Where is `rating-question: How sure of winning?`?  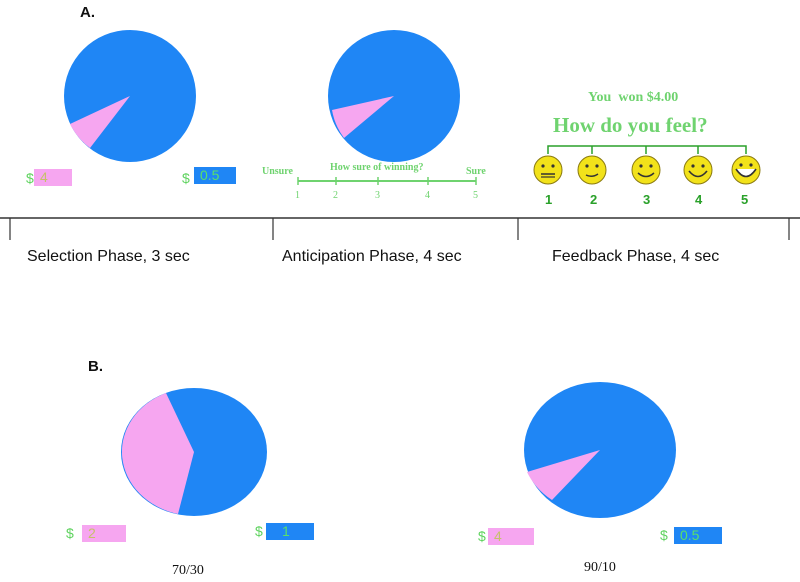
rating-question: How sure of winning? is located at coordinates (377, 167).